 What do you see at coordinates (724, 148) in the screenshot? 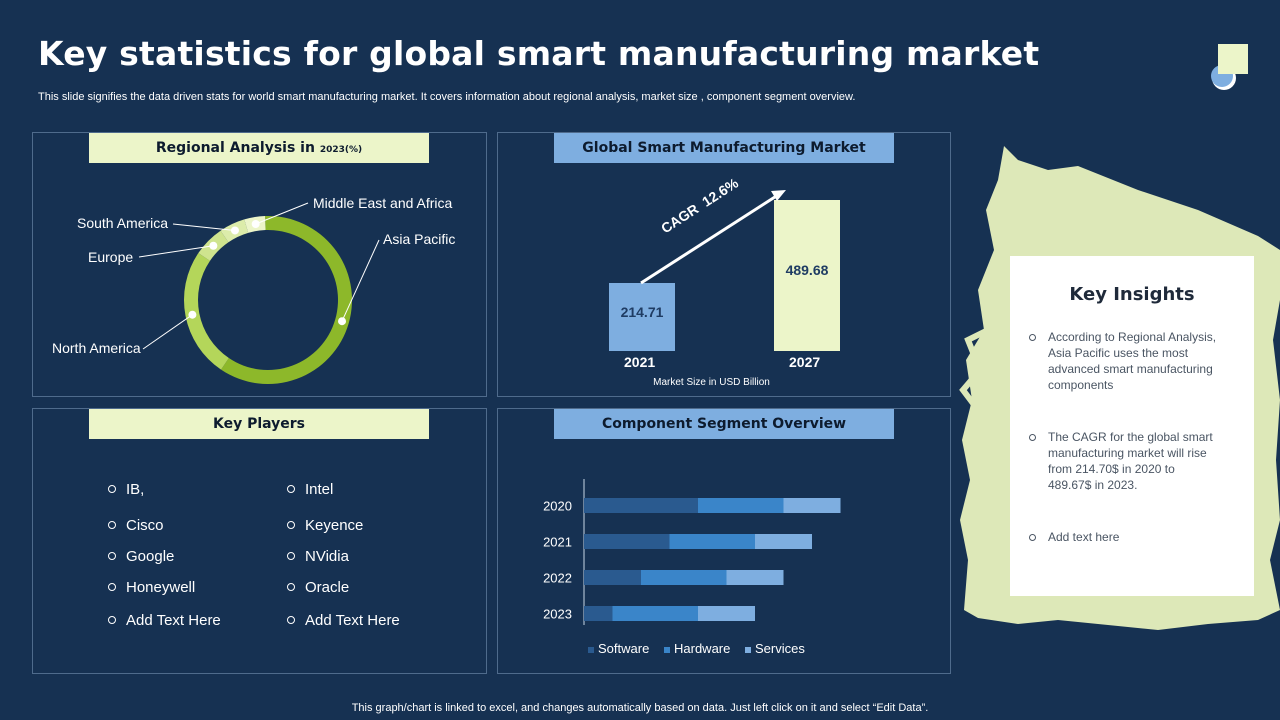
I see `market-header: Global Smart Manufacturing Market` at bounding box center [724, 148].